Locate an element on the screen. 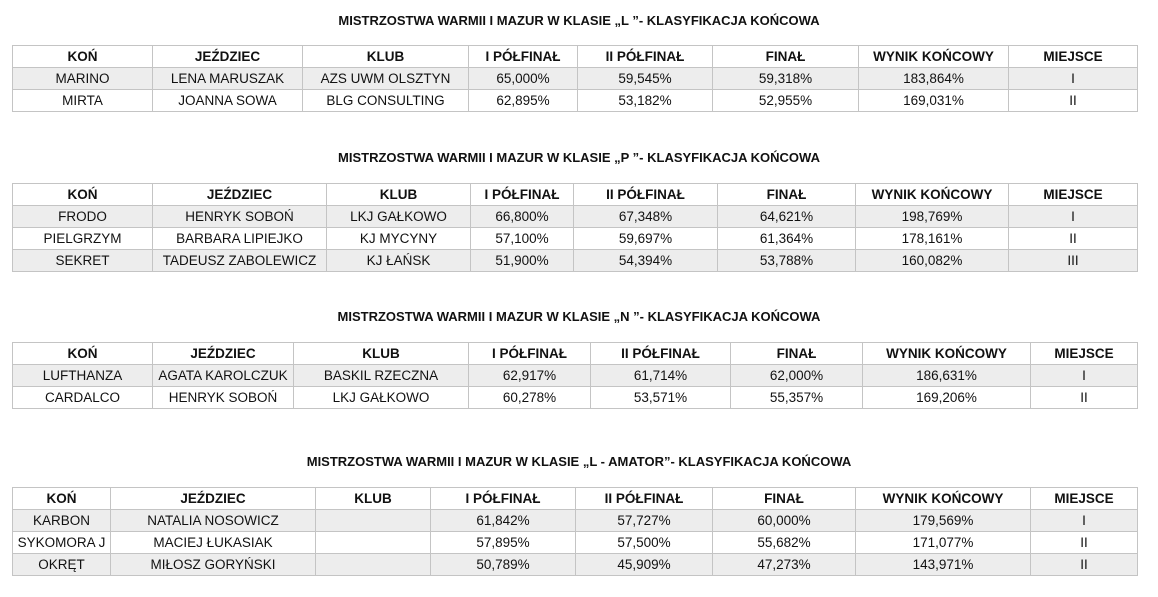 The width and height of the screenshot is (1158, 597). cell: 53,182% is located at coordinates (645, 100).